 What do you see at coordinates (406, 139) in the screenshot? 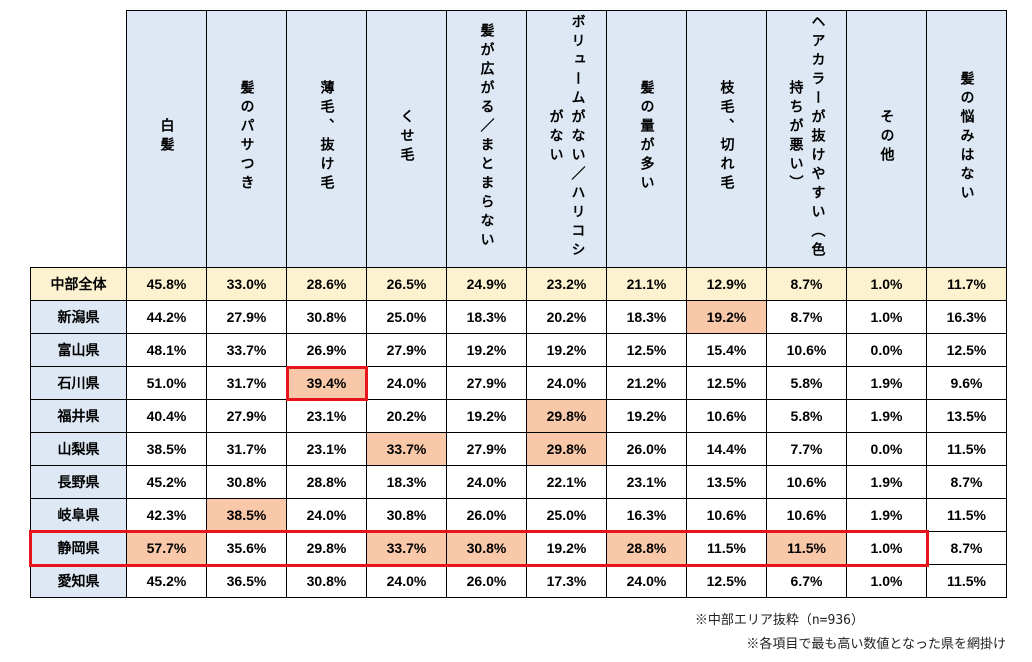
I see `column-header-3: くせ毛` at bounding box center [406, 139].